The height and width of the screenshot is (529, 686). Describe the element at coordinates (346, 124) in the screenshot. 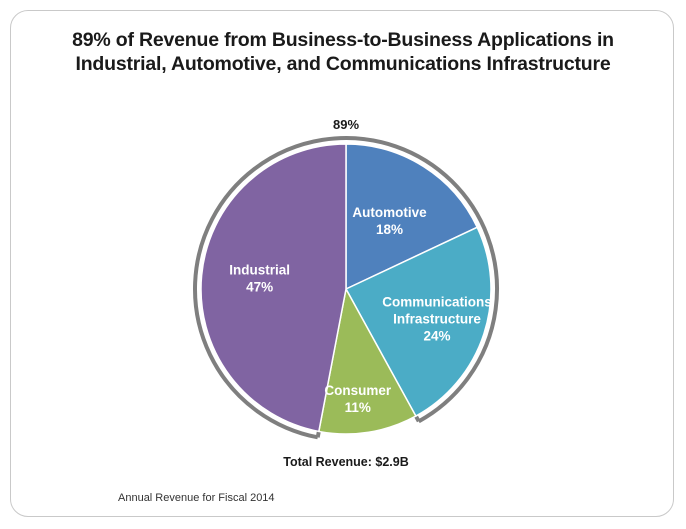

I see `bracket-percentage-label: 89%` at that location.